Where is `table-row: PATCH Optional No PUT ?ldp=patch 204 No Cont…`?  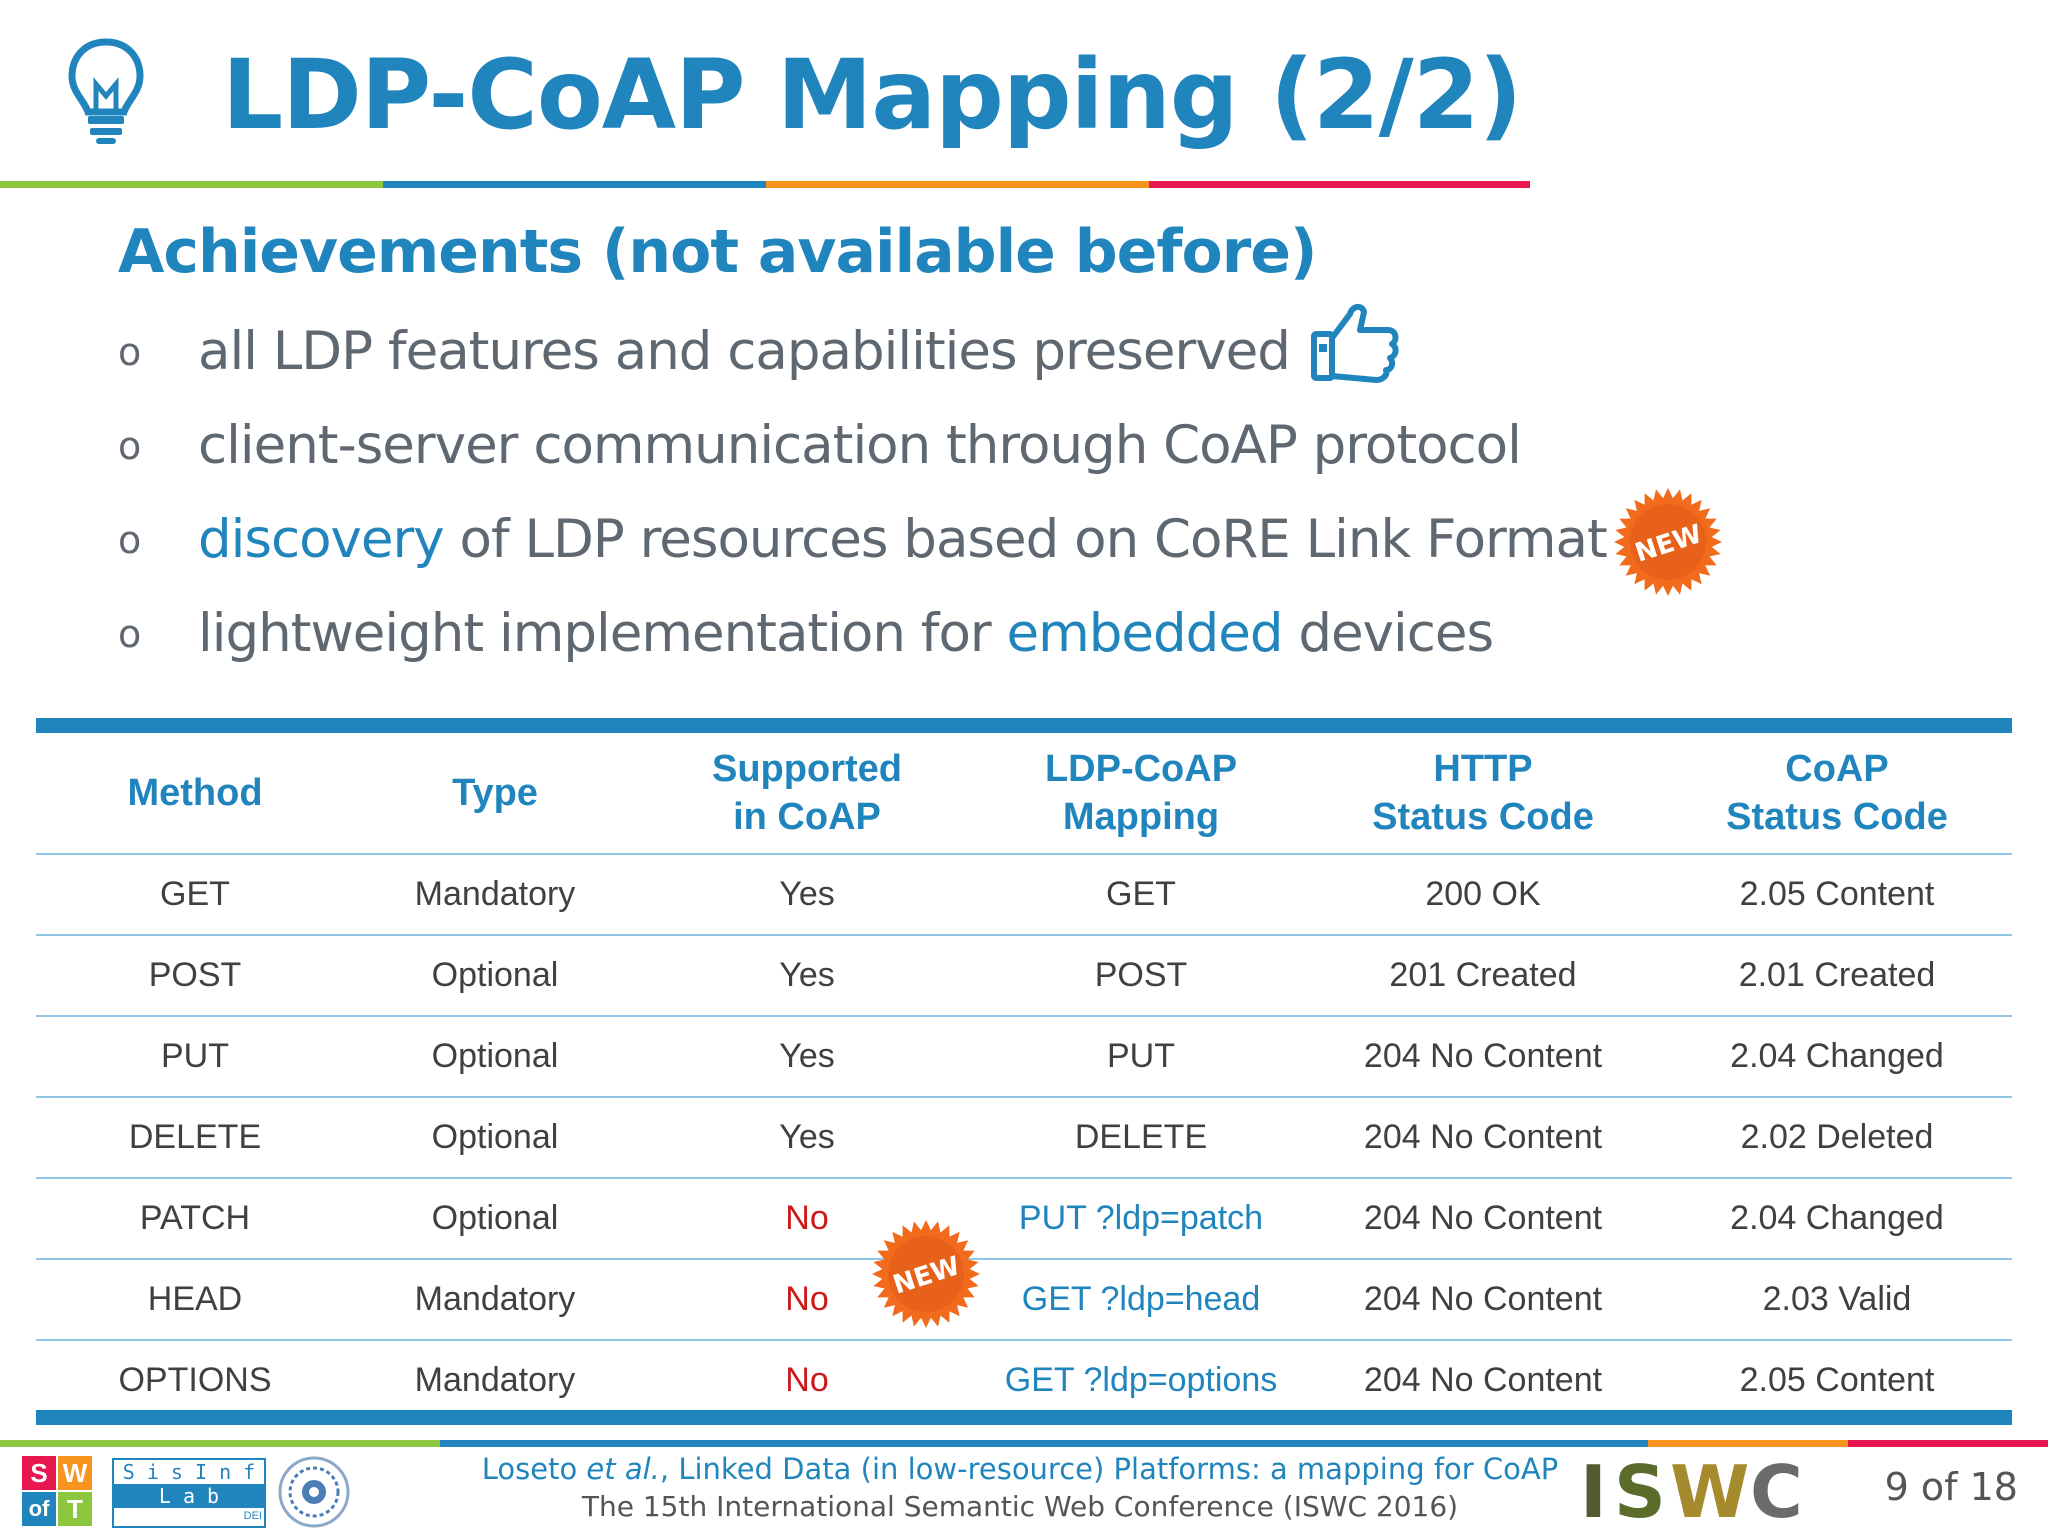
table-row: PATCH Optional No PUT ?ldp=patch 204 No Cont… is located at coordinates (1024, 1219).